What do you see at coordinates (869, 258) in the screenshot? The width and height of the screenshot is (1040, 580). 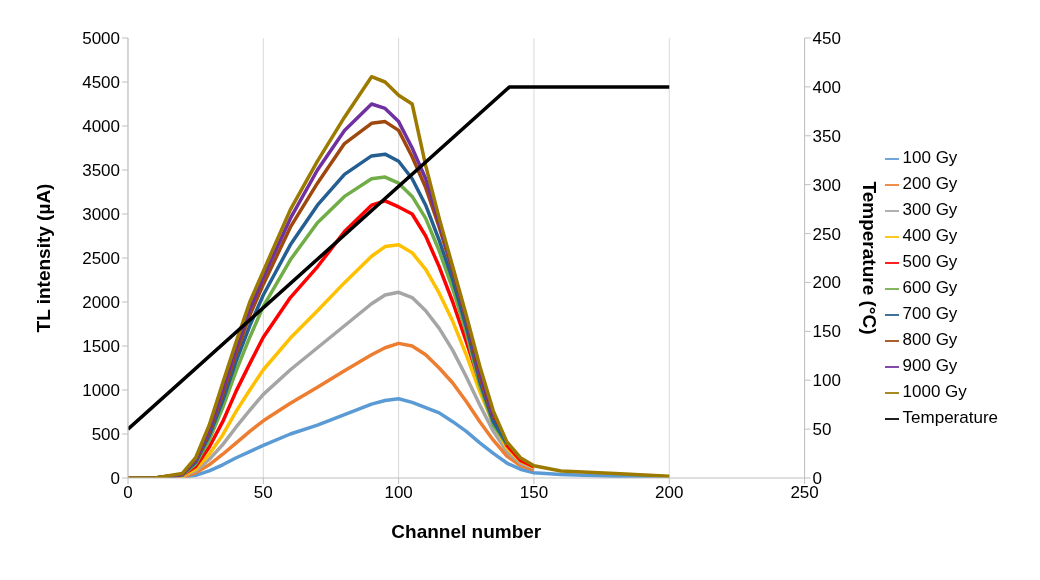 I see `y2-axis-title: Temperature (°C)` at bounding box center [869, 258].